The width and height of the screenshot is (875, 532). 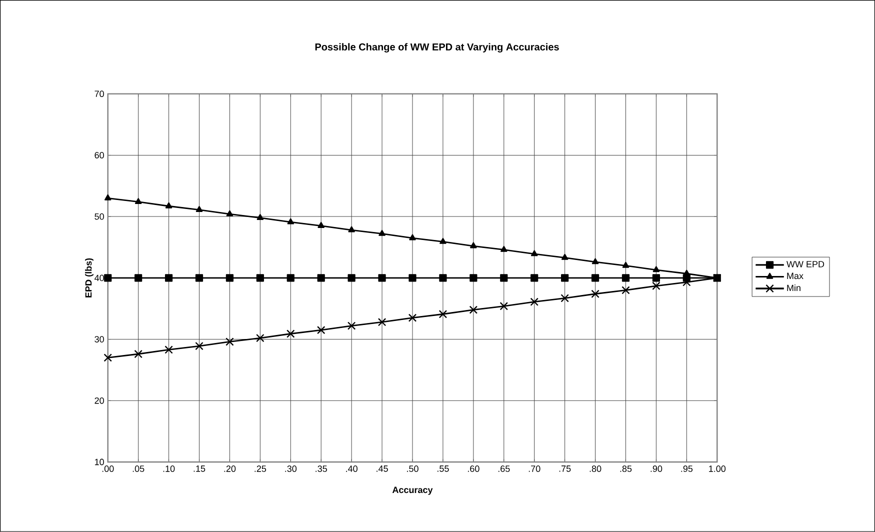 I want to click on x-tick-label: .65, so click(x=504, y=469).